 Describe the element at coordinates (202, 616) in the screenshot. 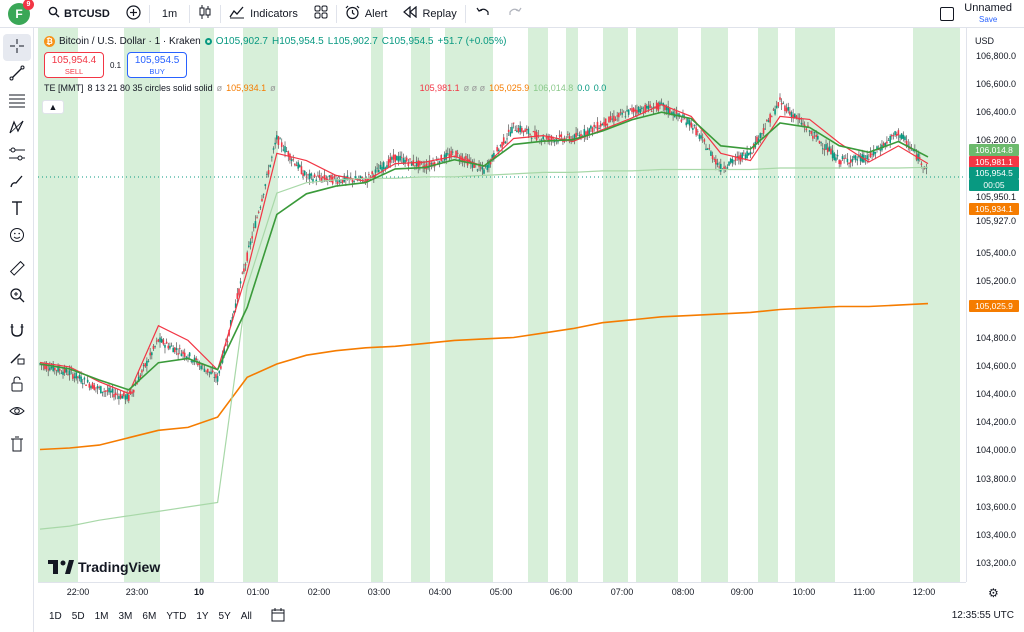

I see `range-button: 1Y` at that location.